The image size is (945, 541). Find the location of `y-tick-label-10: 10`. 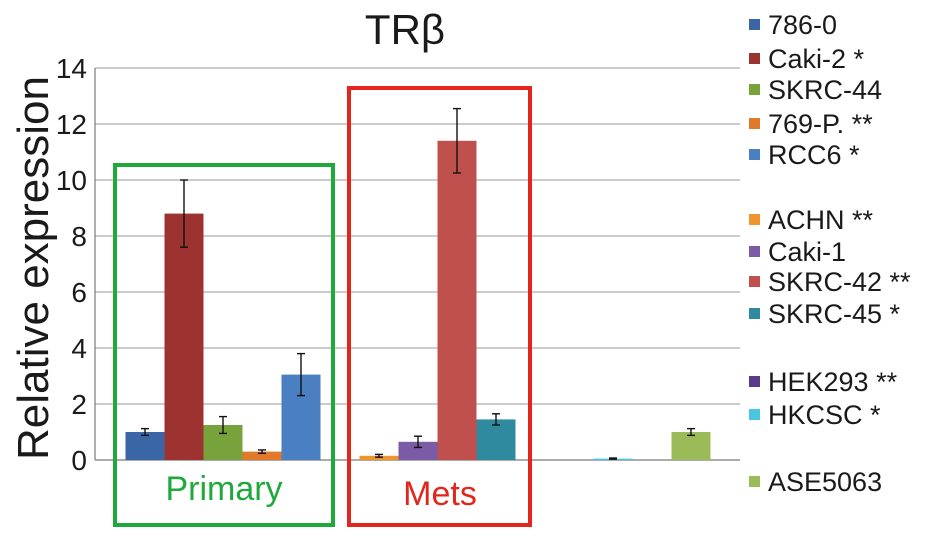

y-tick-label-10: 10 is located at coordinates (71, 180).